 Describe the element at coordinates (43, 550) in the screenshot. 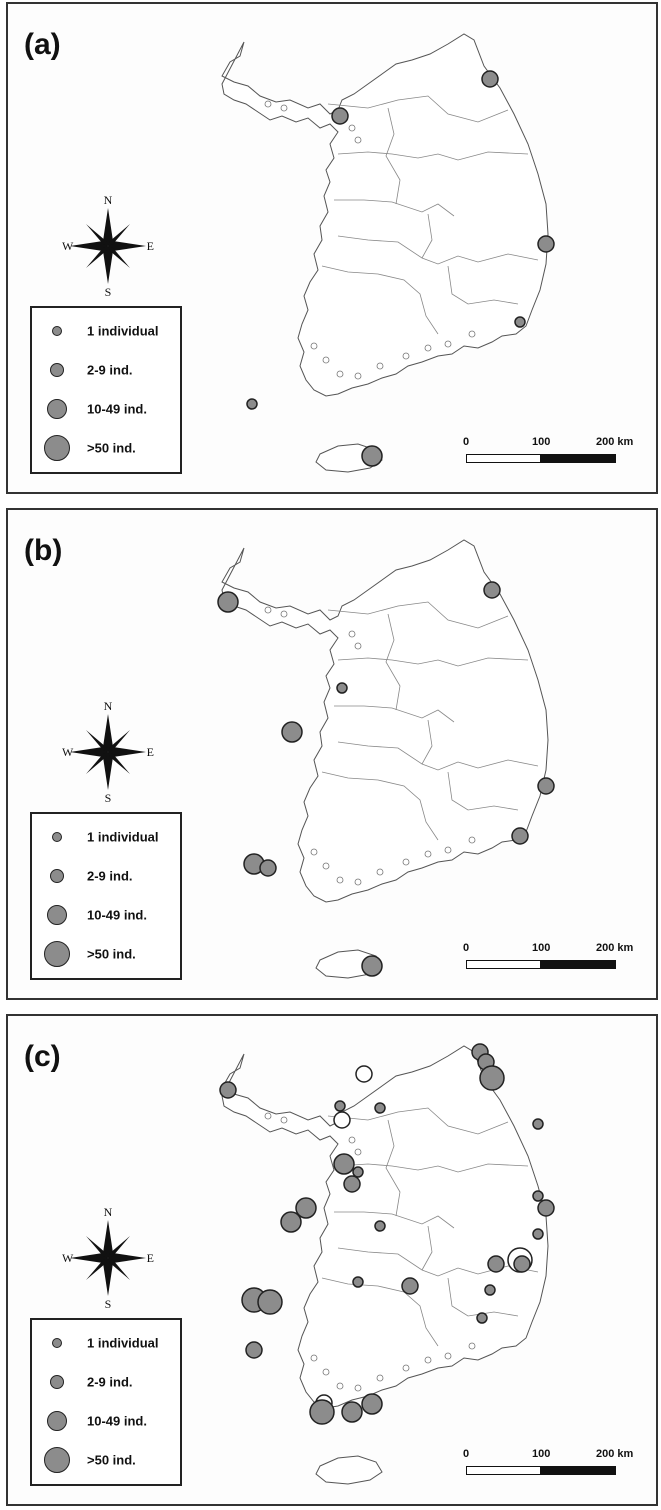

I see `panel-label: (b)` at that location.